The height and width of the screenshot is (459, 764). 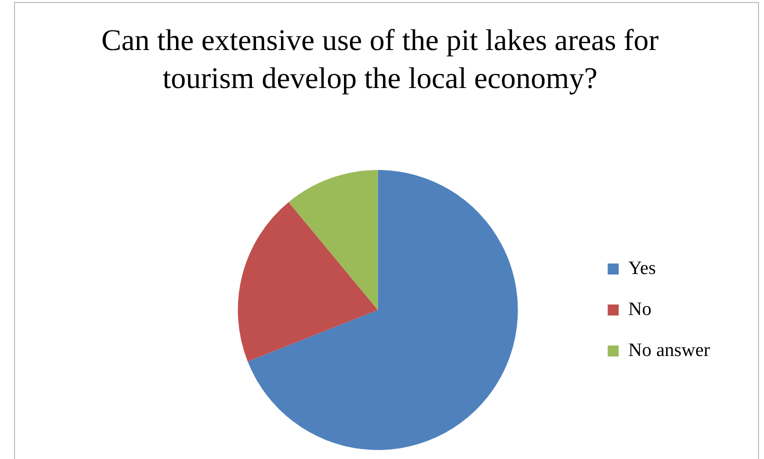 What do you see at coordinates (380, 60) in the screenshot?
I see `chart-title: Can the extensive use of the pit lakes areas for tourism develop the local economy?` at bounding box center [380, 60].